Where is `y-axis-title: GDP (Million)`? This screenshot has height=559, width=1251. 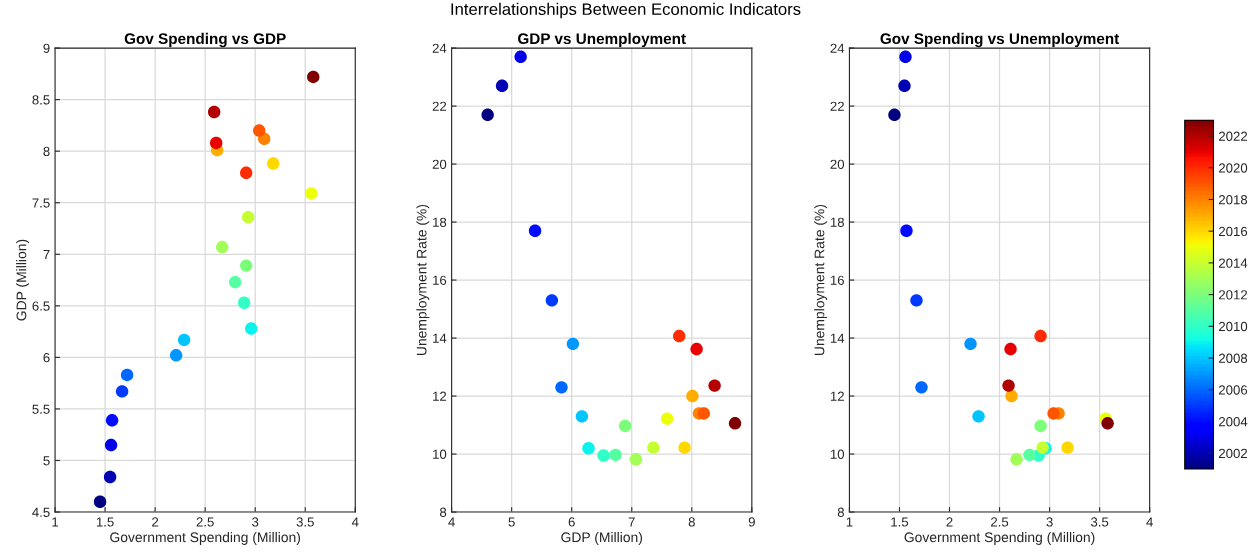
y-axis-title: GDP (Million) is located at coordinates (23, 280).